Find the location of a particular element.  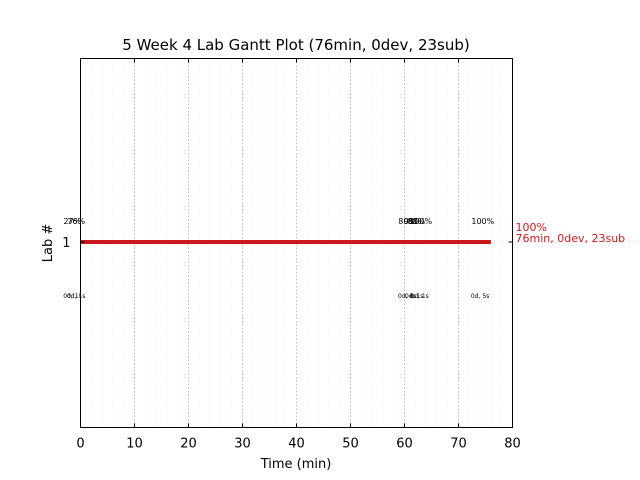

end-labels: 100%76min, 0dev, 23sub is located at coordinates (571, 233).